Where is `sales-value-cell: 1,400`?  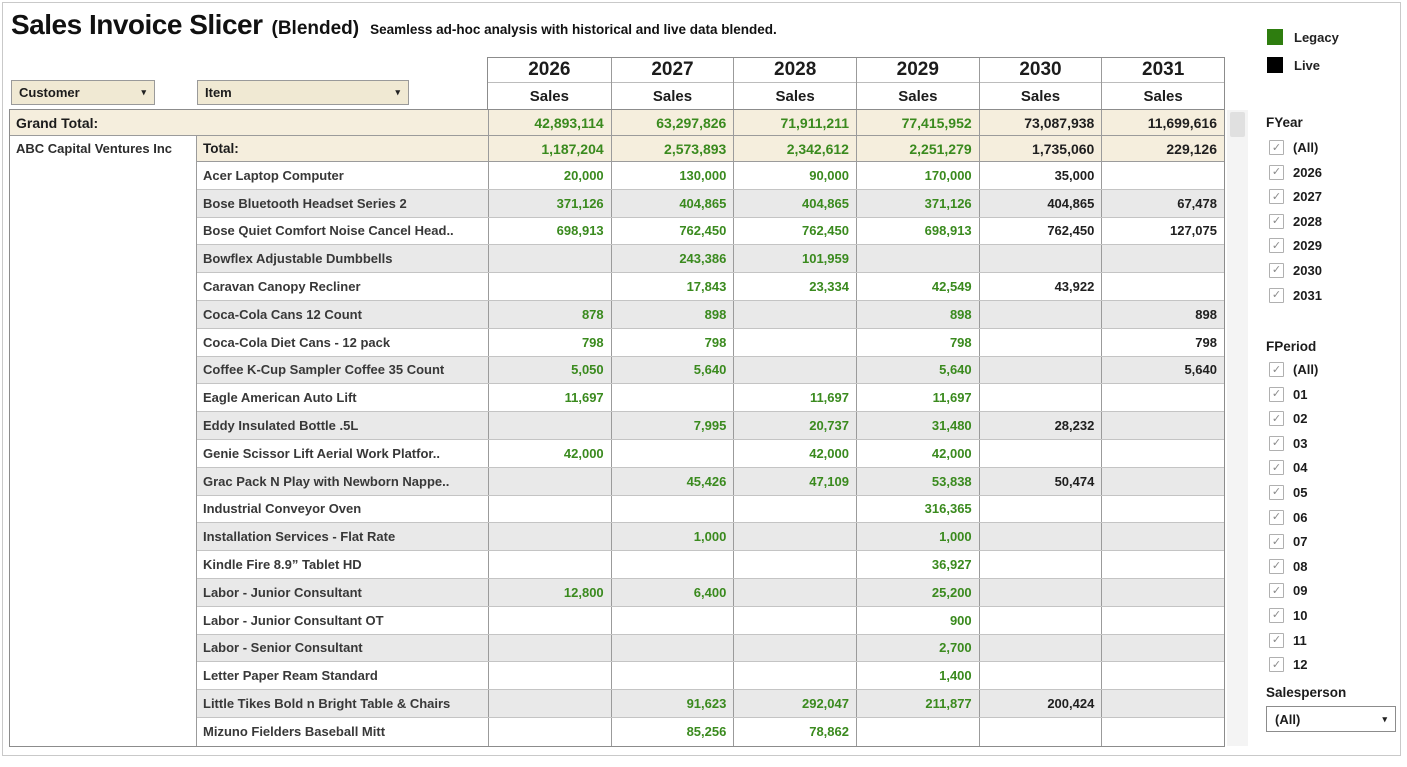 sales-value-cell: 1,400 is located at coordinates (917, 676).